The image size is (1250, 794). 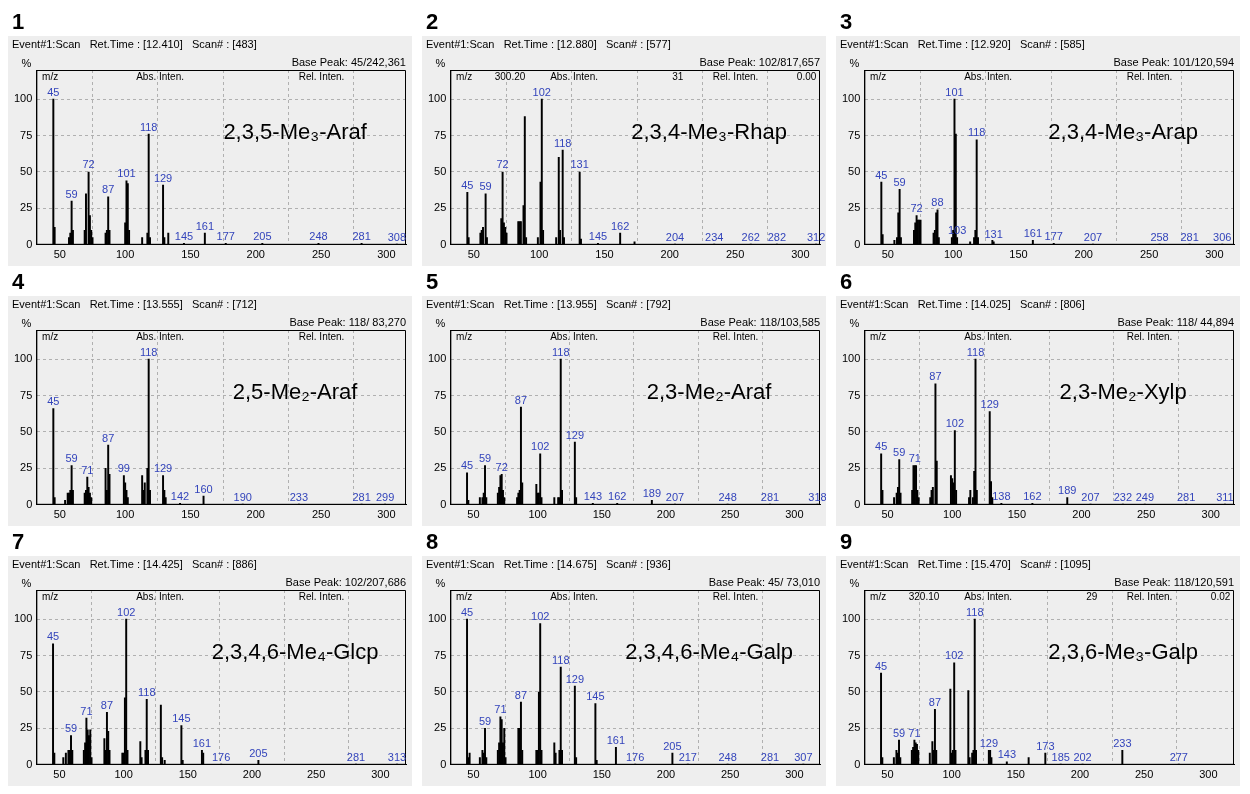 I want to click on annotation: 204, so click(x=675, y=236).